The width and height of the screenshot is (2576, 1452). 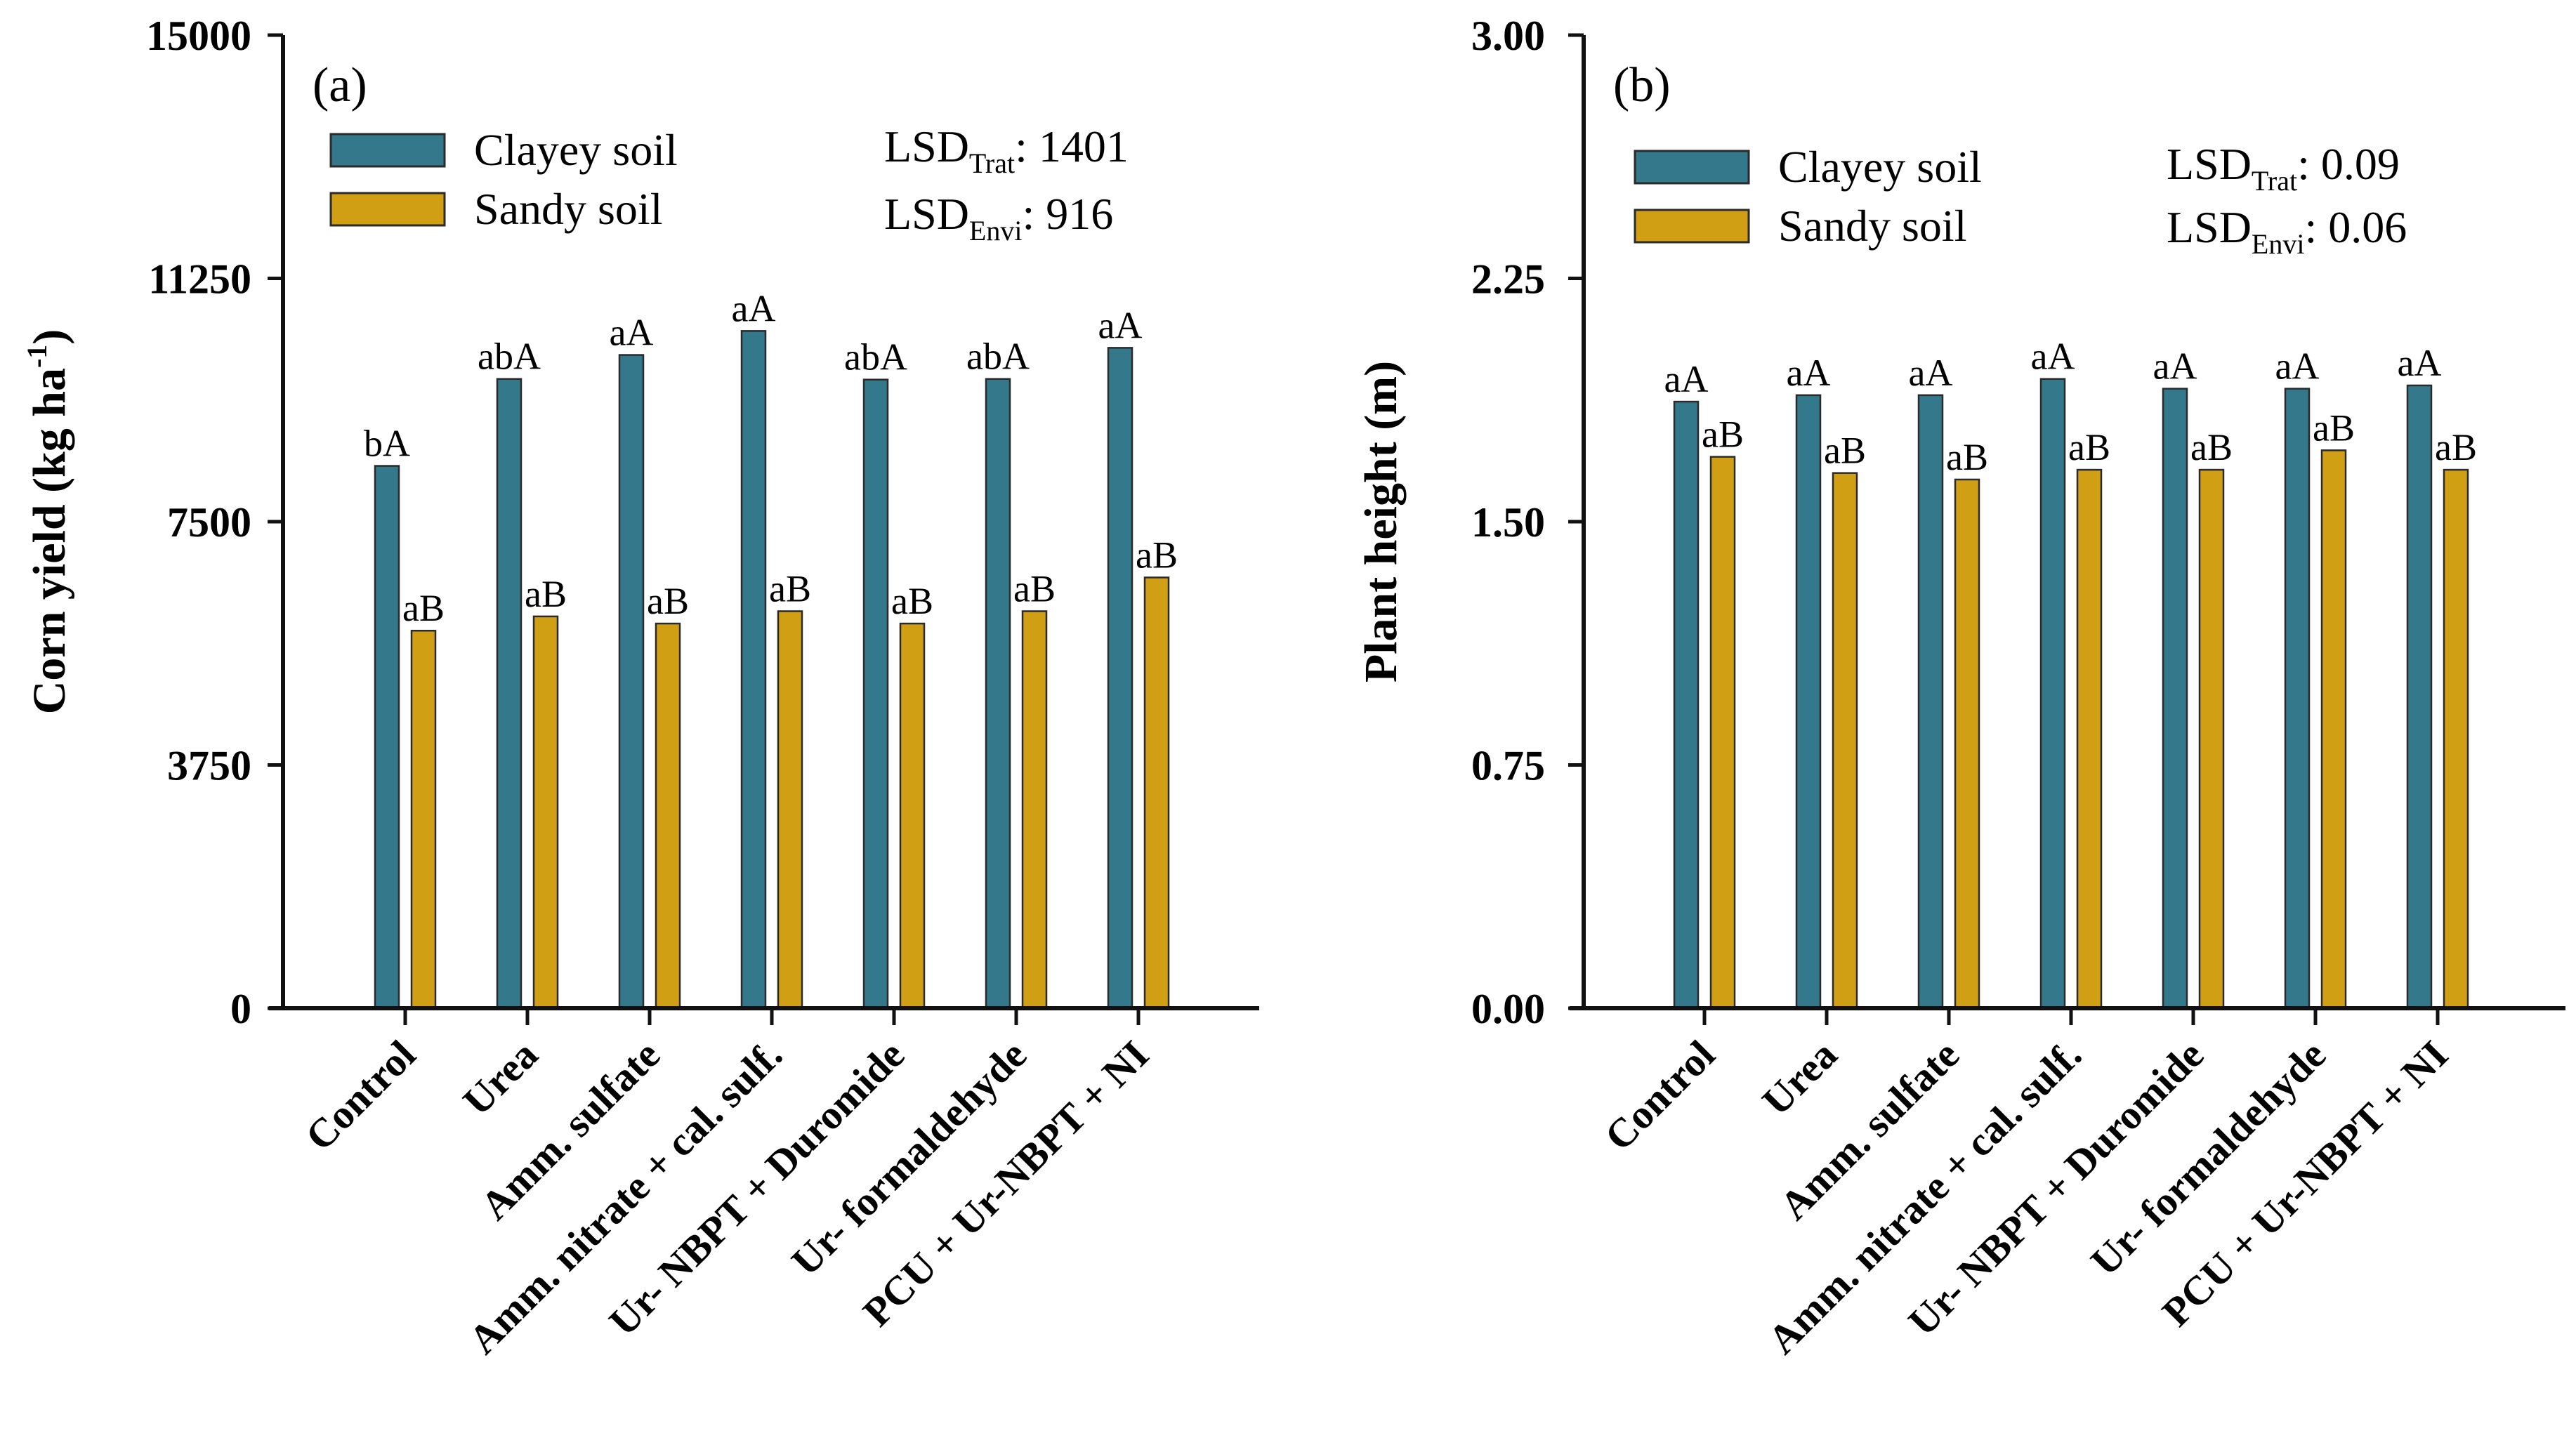 What do you see at coordinates (240, 1009) in the screenshot?
I see `y-tick-label: 0` at bounding box center [240, 1009].